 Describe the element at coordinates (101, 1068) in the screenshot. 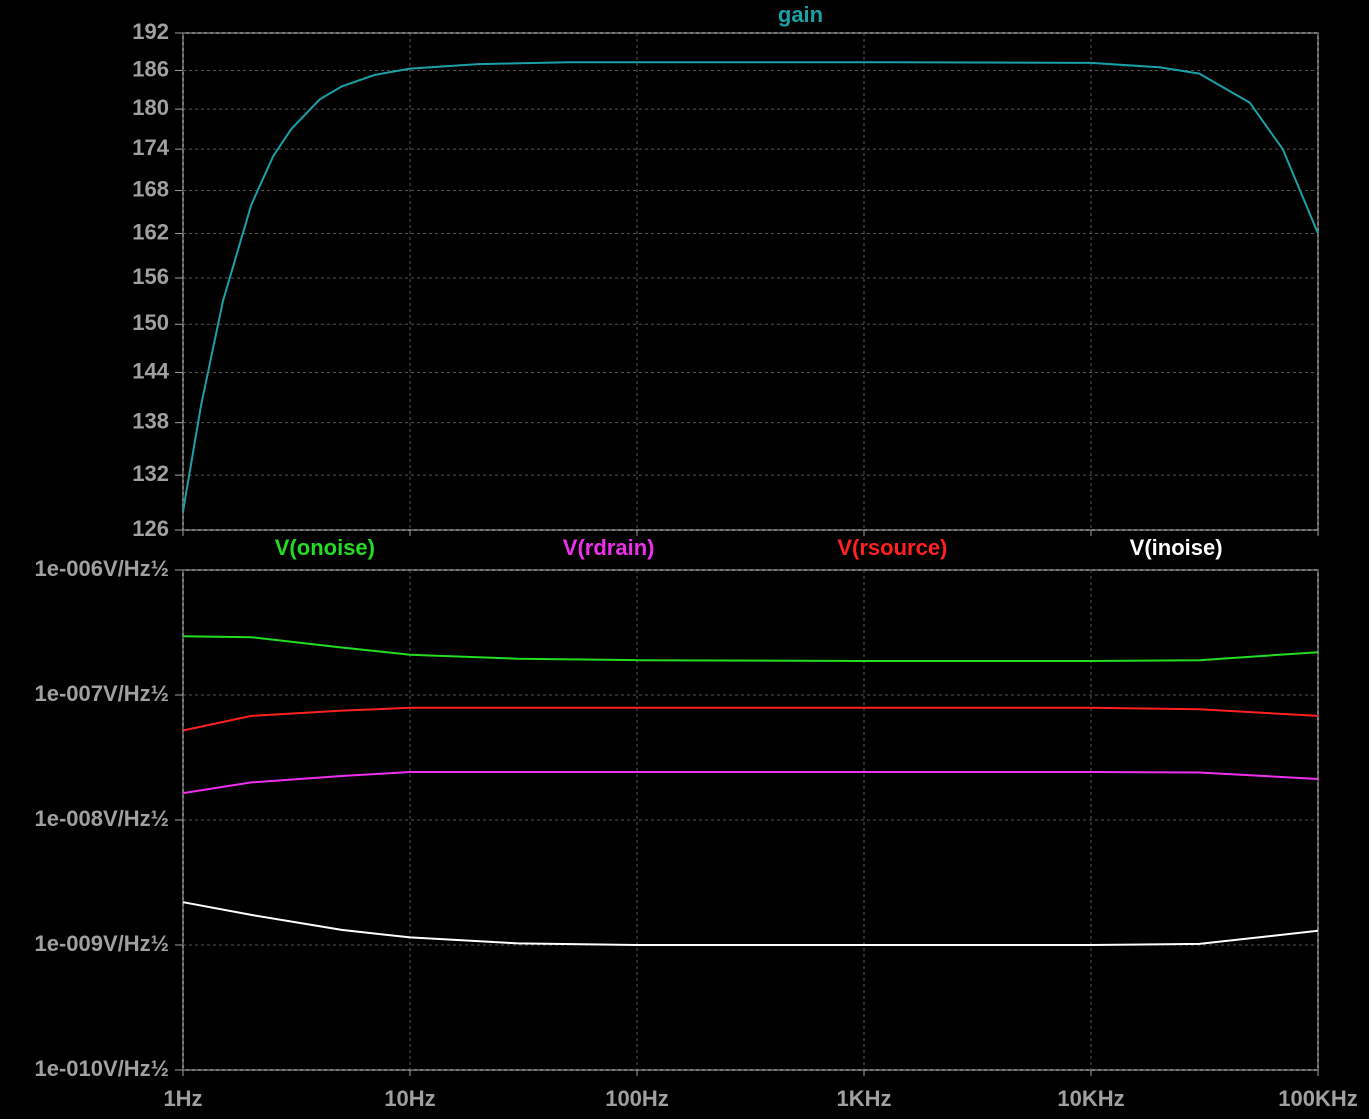

I see `y-tick-label: 1e-010V/Hz½` at that location.